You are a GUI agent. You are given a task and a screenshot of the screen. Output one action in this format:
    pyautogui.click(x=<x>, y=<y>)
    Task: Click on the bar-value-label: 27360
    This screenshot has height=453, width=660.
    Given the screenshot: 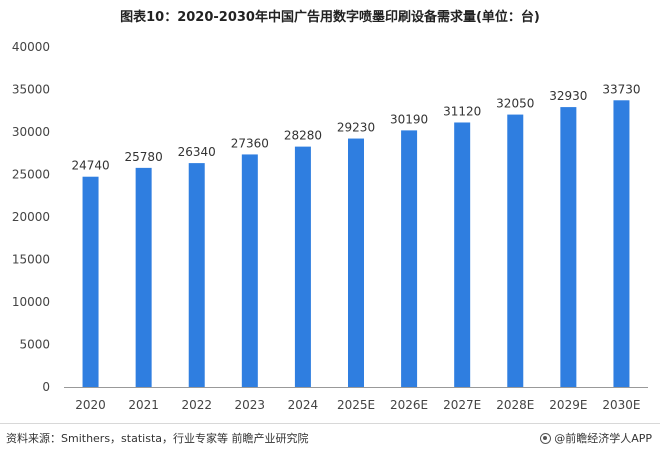 What is the action you would take?
    pyautogui.click(x=250, y=143)
    